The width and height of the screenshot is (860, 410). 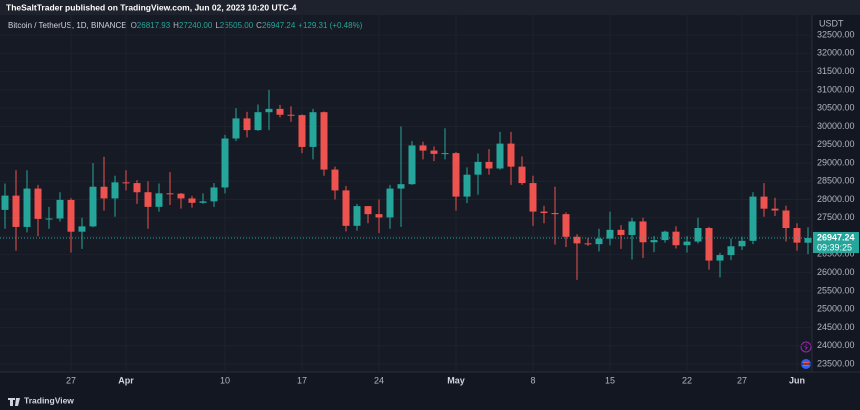 What do you see at coordinates (154, 25) in the screenshot?
I see `o-value: 26817.93` at bounding box center [154, 25].